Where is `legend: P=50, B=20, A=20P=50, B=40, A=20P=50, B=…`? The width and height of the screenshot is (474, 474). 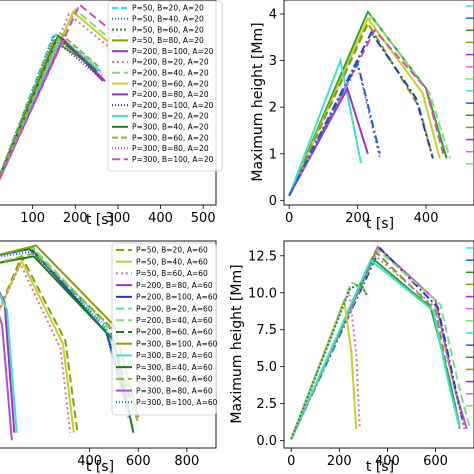
legend: P=50, B=20, A=20P=50, B=40, A=20P=50, B=… is located at coordinates (165, 86).